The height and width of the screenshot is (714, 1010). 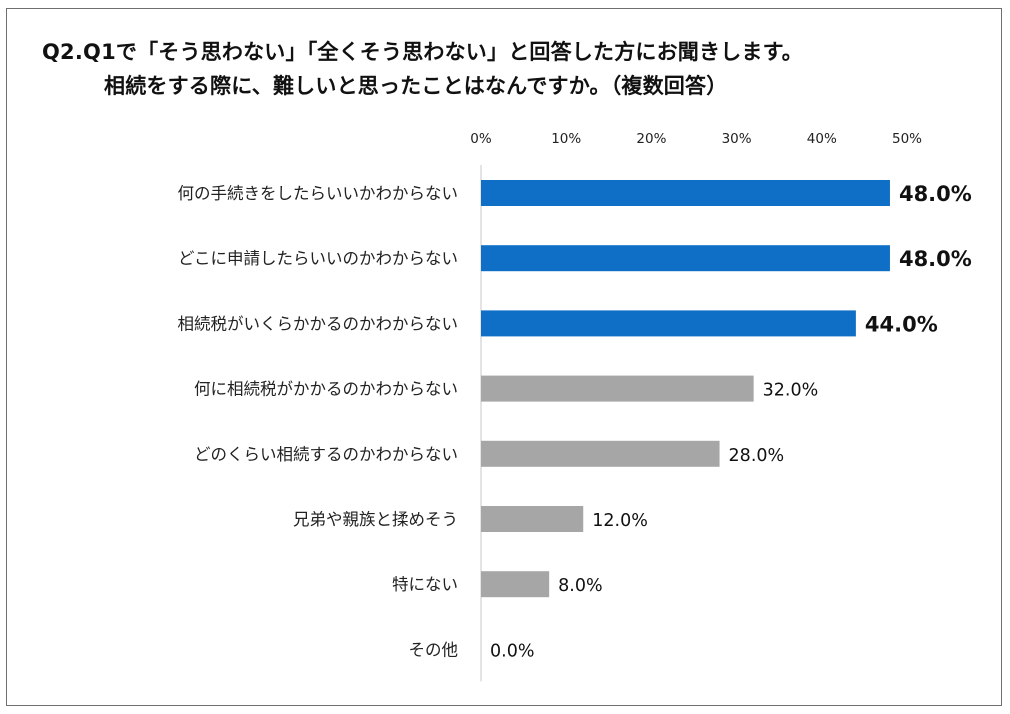 I want to click on category-label: 何の手続きをしたらいいかわからない, so click(x=318, y=193).